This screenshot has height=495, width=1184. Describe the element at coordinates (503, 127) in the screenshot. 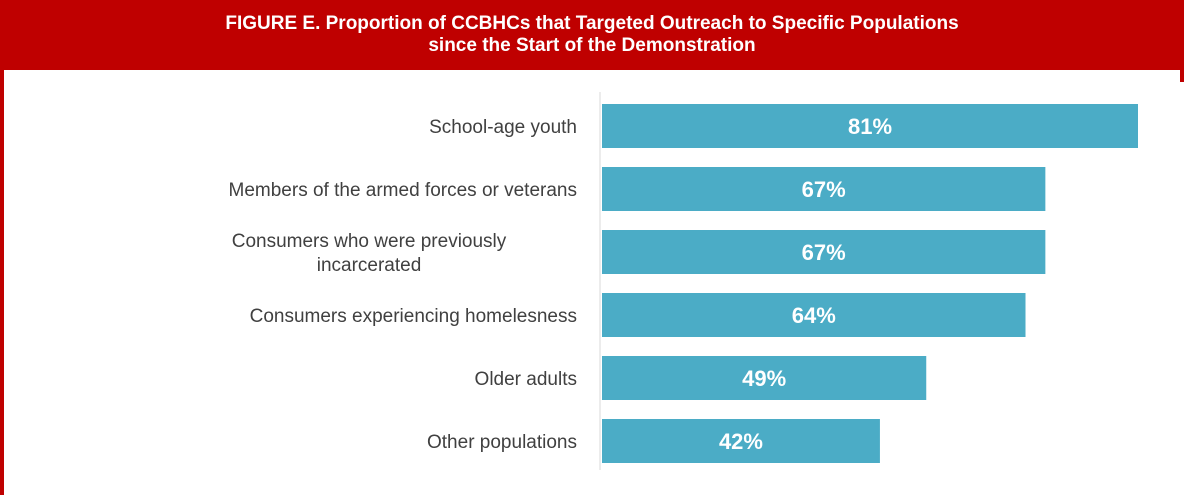

I see `category-label: School-age youth` at that location.